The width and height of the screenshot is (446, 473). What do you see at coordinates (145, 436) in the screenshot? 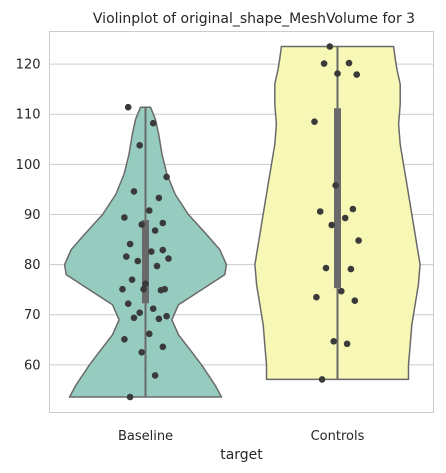
I see `x-tick-label: Baseline` at bounding box center [145, 436].